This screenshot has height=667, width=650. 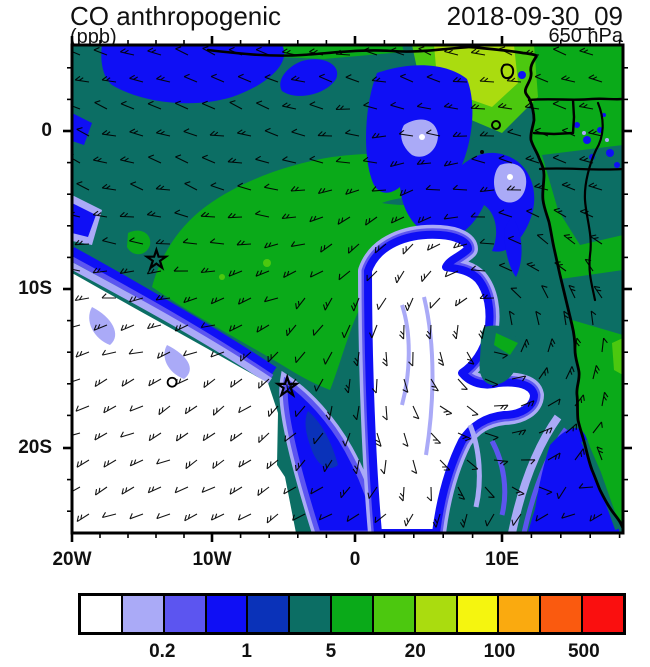 What do you see at coordinates (184, 403) in the screenshot?
I see `field-sw-white-airmass` at bounding box center [184, 403].